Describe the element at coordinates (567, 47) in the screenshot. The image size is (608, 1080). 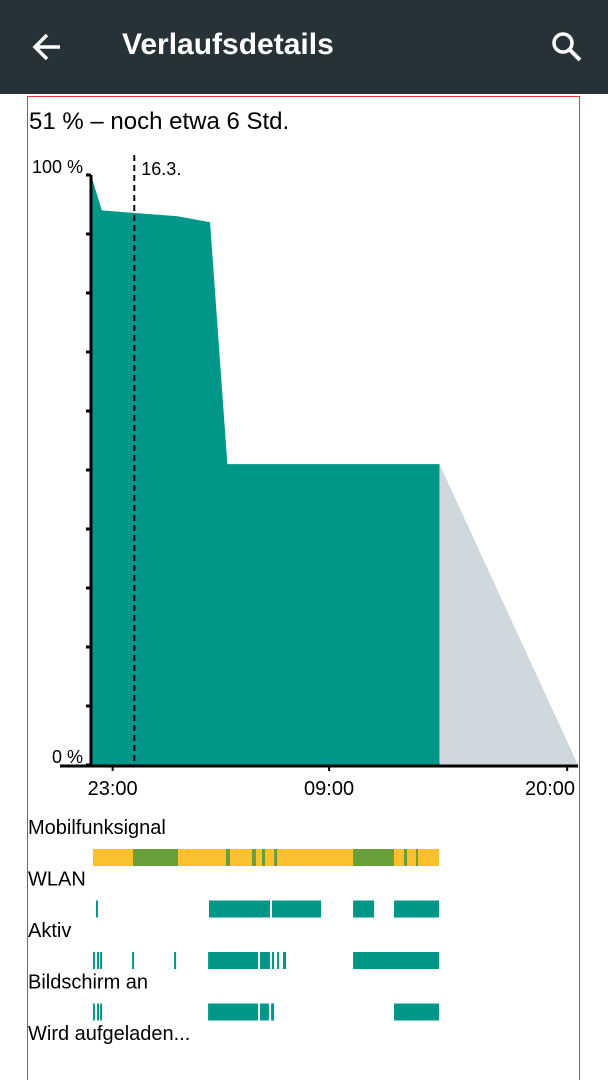
I see `search-button` at that location.